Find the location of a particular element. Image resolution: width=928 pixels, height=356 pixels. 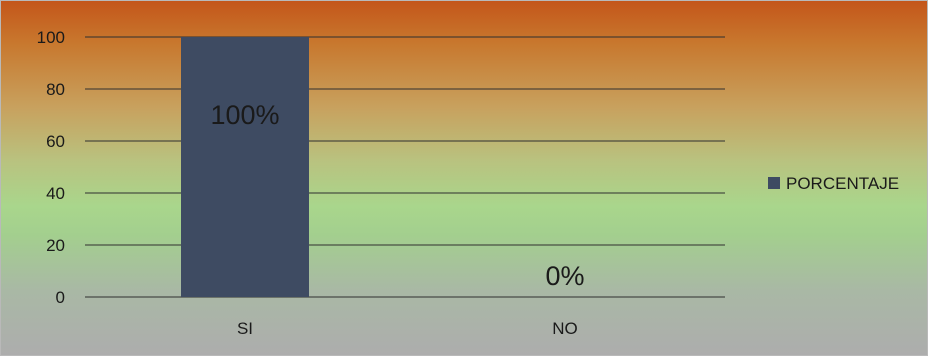

y-axis-ticks: 0 20 40 60 80 100 is located at coordinates (51, 167).